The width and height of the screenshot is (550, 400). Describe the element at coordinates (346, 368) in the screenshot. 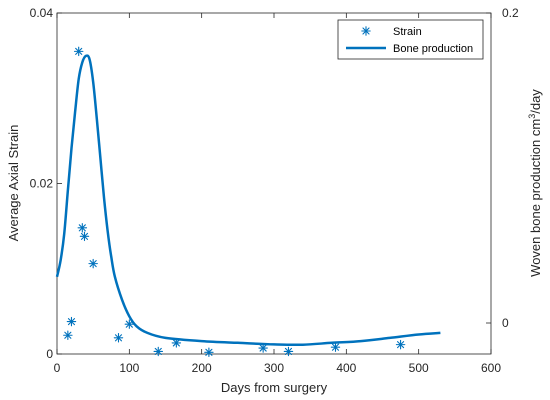

I see `x-tick-label: 400` at that location.